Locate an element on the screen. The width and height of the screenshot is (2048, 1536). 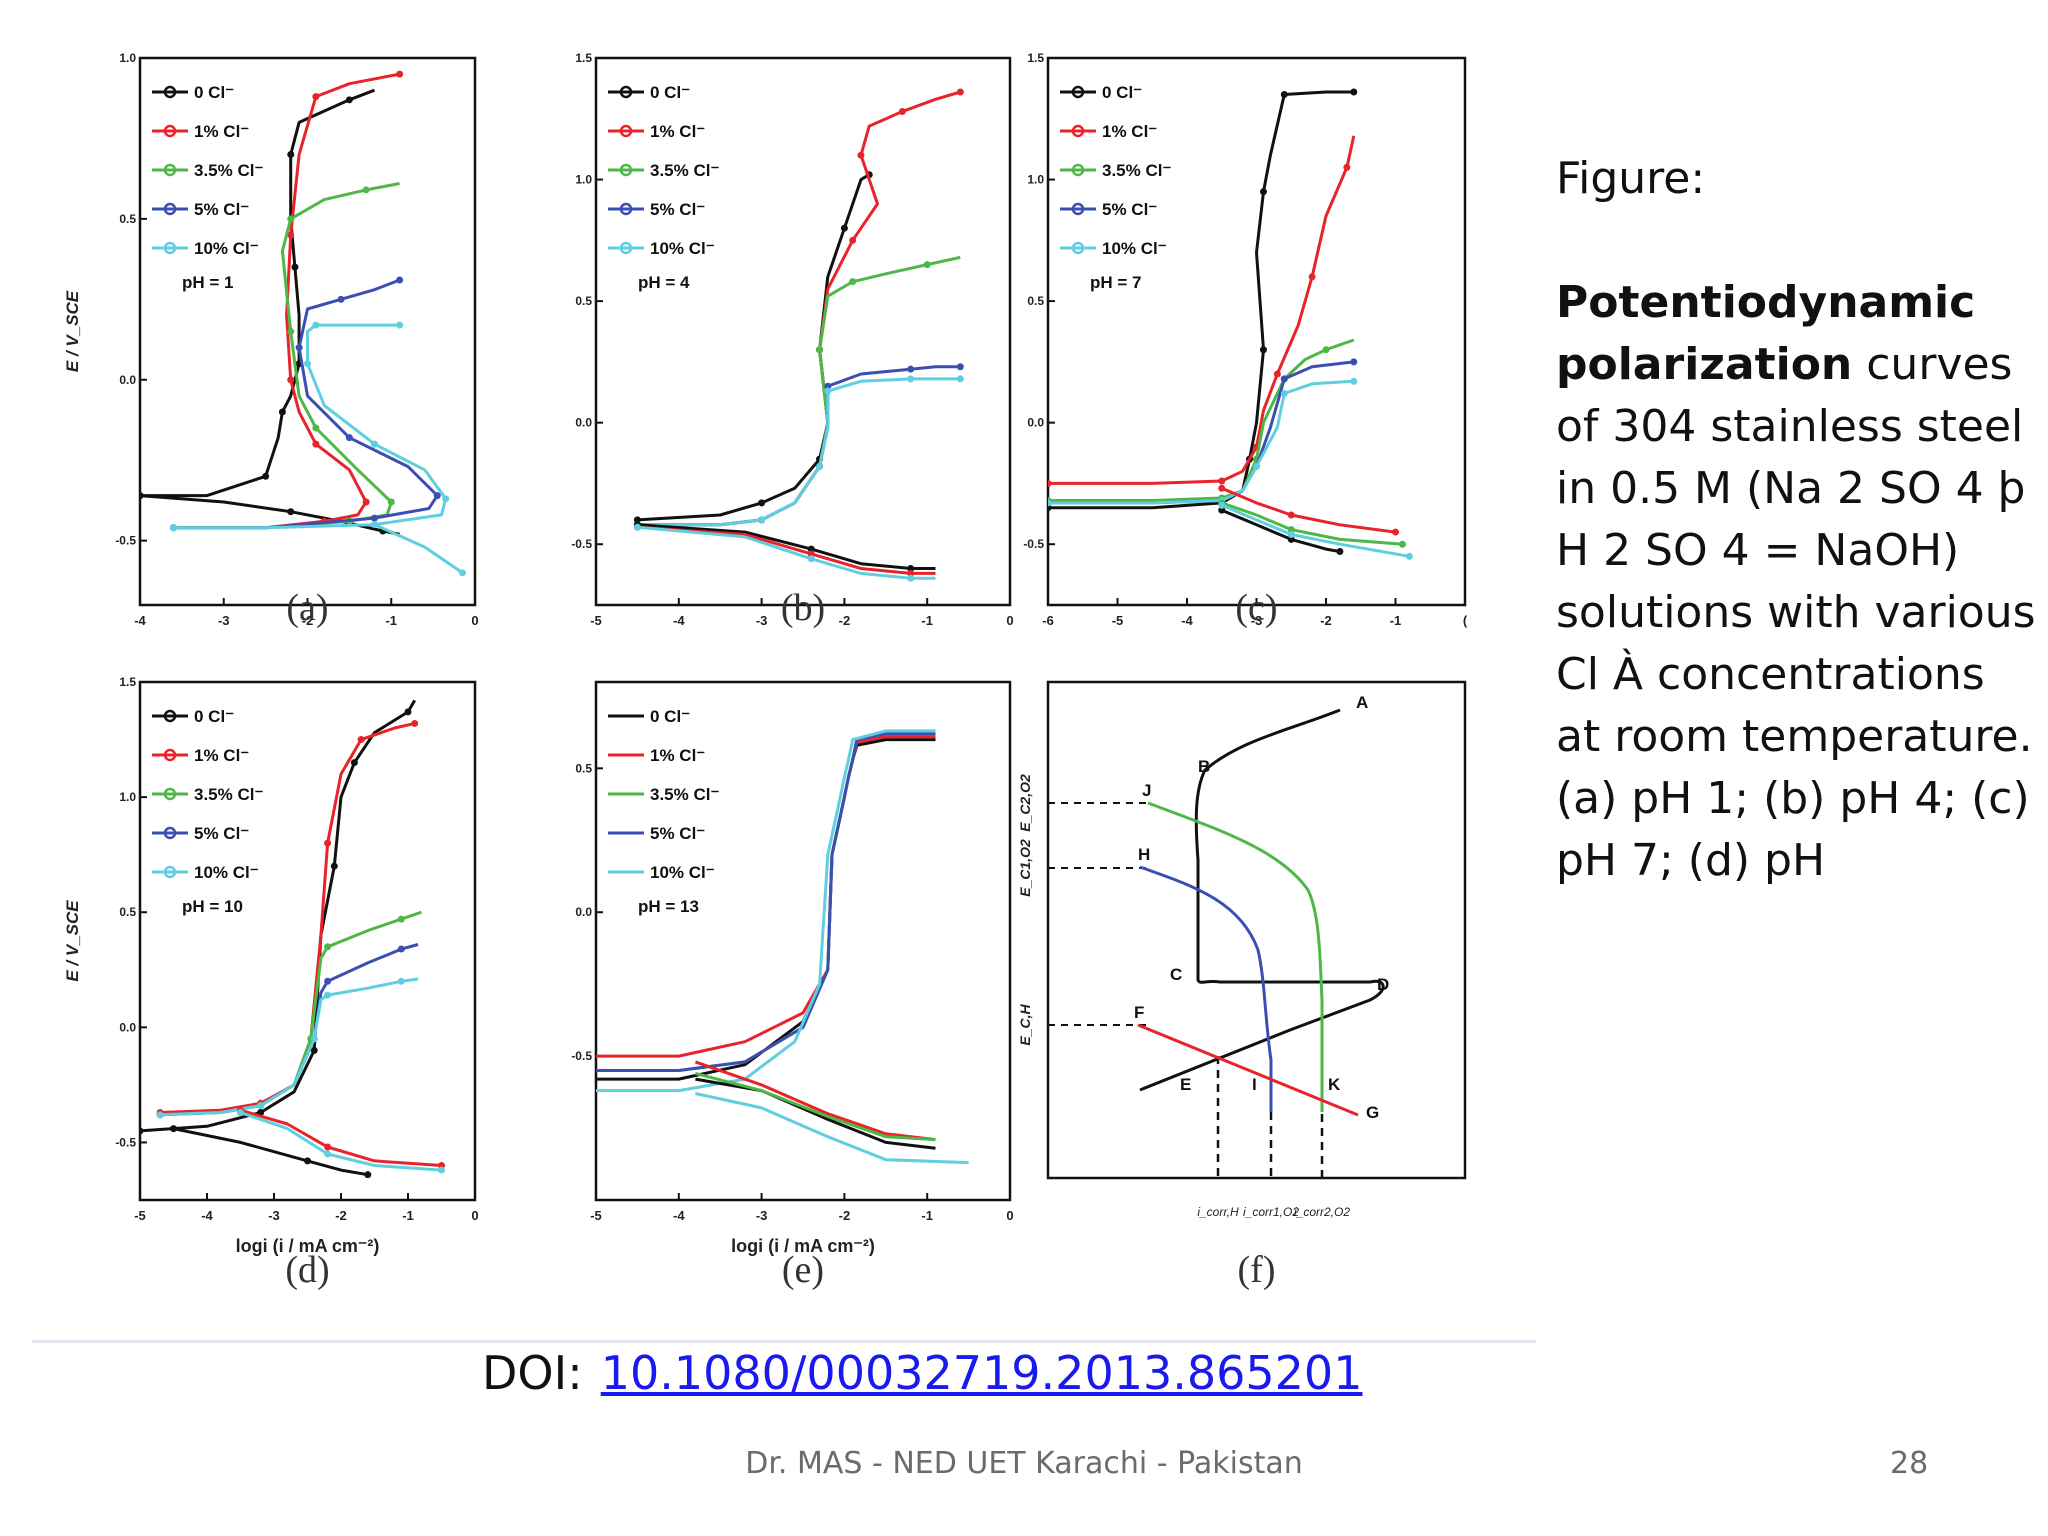
panel-letter: (a) is located at coordinates (307, 608).